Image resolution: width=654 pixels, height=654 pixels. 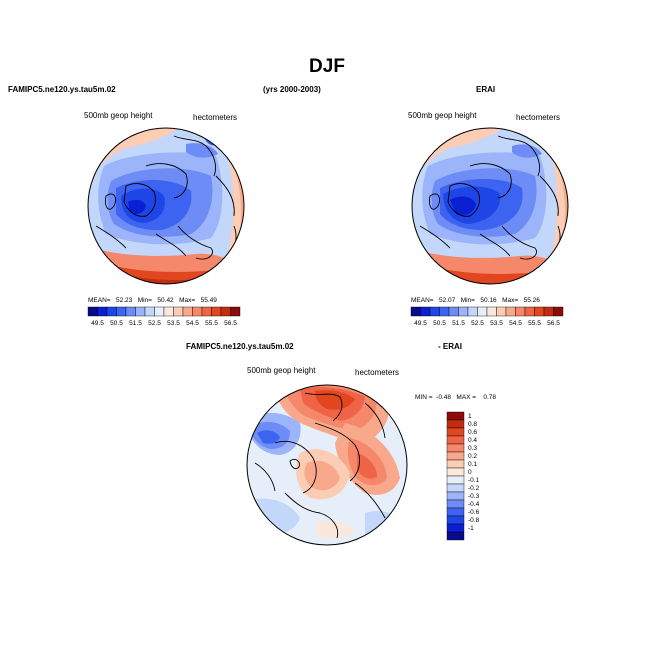 What do you see at coordinates (230, 323) in the screenshot?
I see `panel1-colorbar-tick-label: 56.5` at bounding box center [230, 323].